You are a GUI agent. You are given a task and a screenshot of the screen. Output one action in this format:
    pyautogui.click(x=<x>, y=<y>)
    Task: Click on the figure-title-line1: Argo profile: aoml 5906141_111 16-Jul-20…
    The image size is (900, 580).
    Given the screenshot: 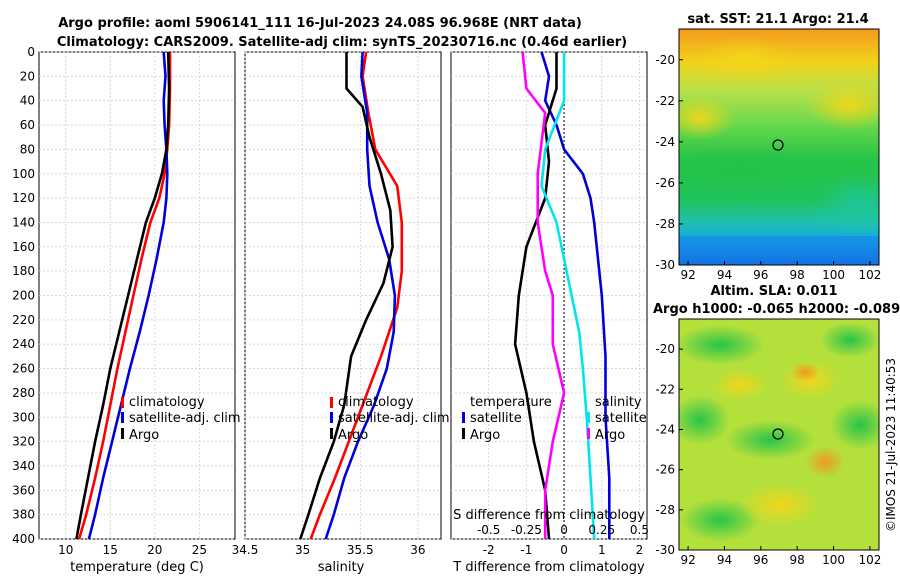 What is the action you would take?
    pyautogui.click(x=320, y=23)
    